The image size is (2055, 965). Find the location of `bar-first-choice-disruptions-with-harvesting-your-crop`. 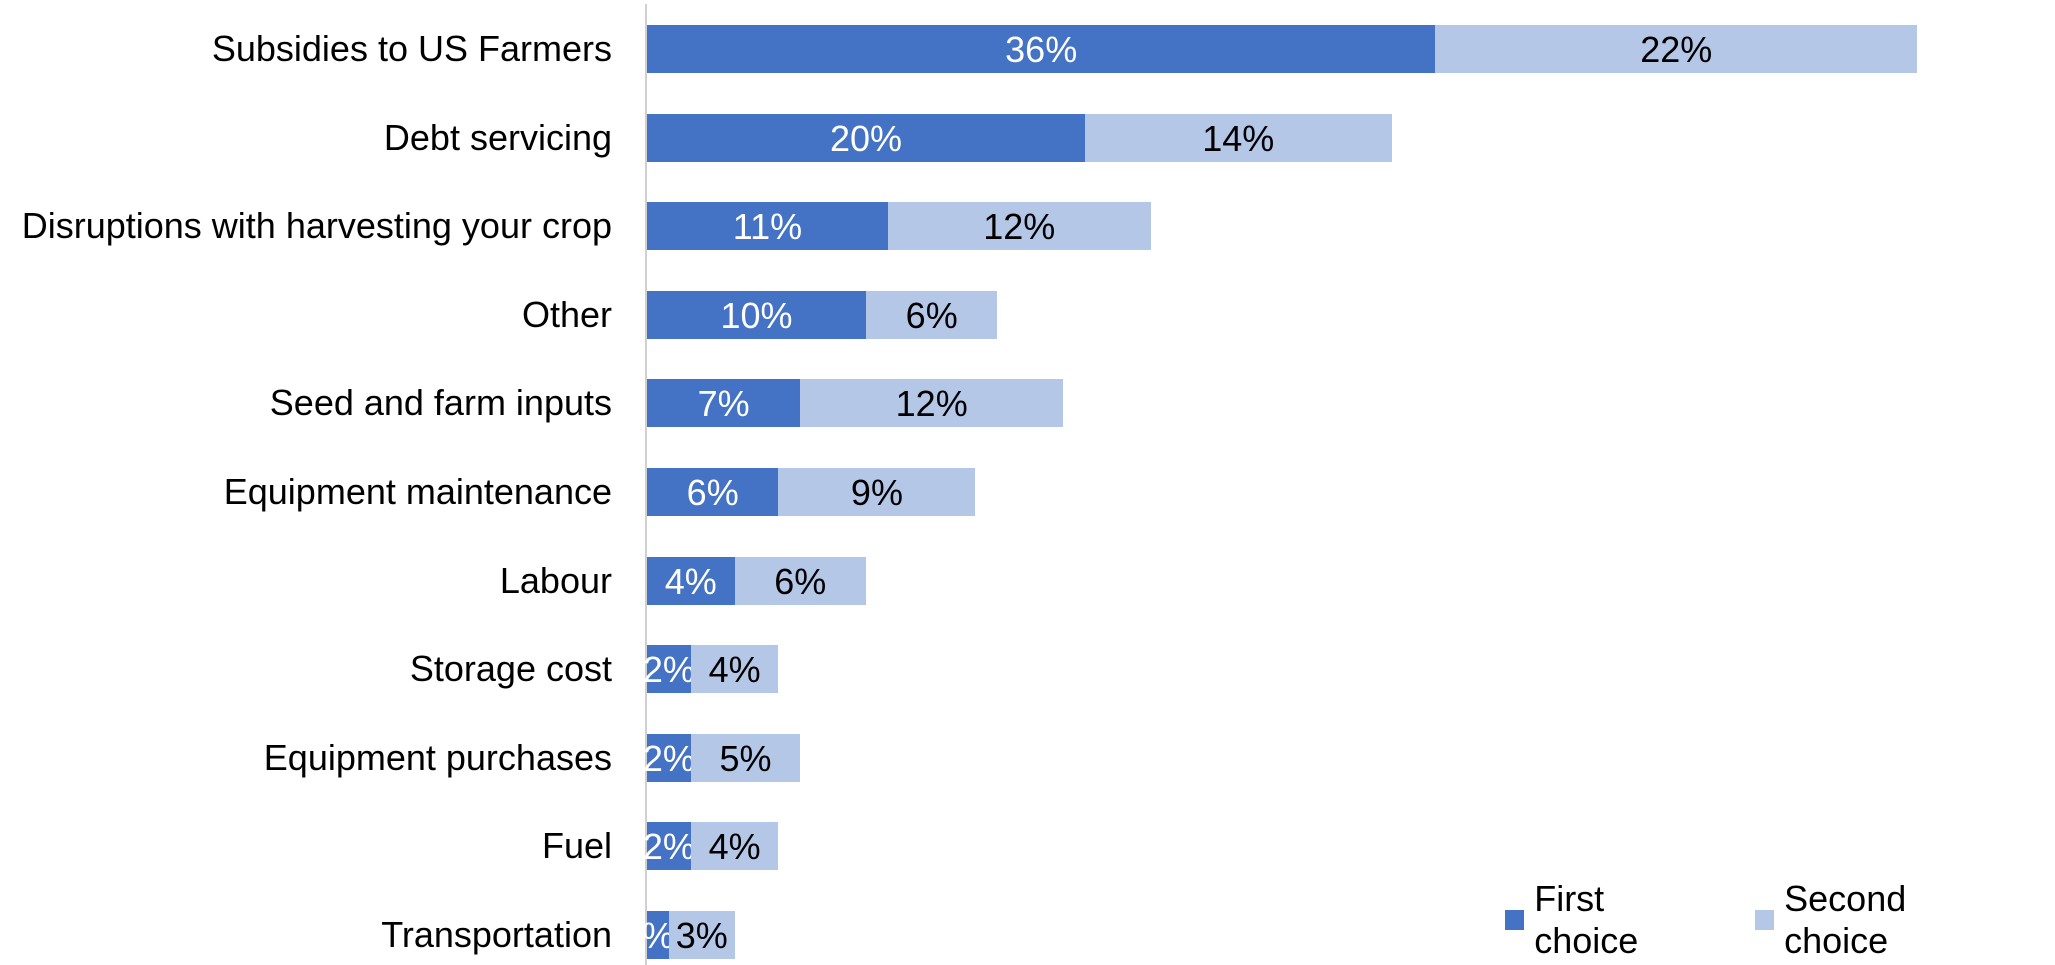

bar-first-choice-disruptions-with-harvesting-your-crop is located at coordinates (767, 226).